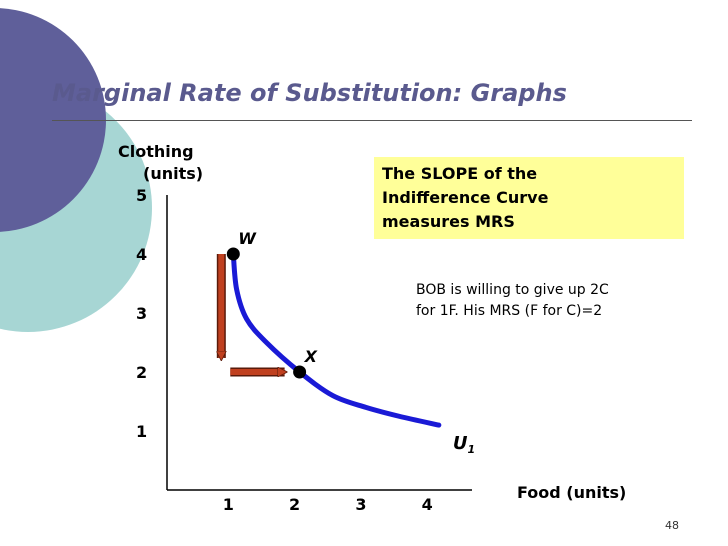 The height and width of the screenshot is (546, 728). I want to click on x-axis-label: Food (units), so click(572, 492).